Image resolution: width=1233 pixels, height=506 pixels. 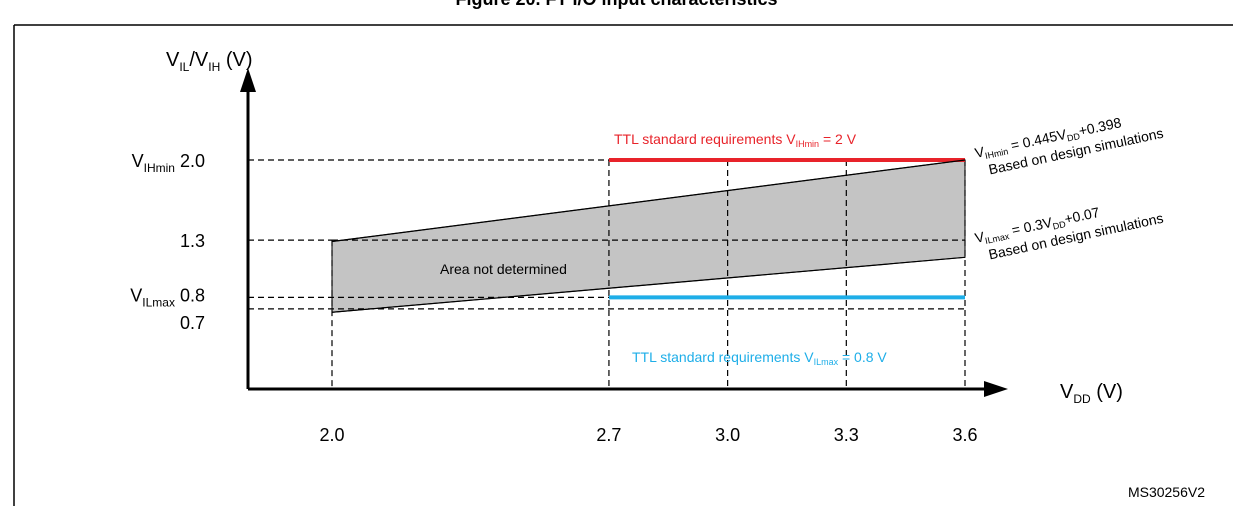 I want to click on ttl-low-label-tail: = 0.8 V, so click(x=862, y=357).